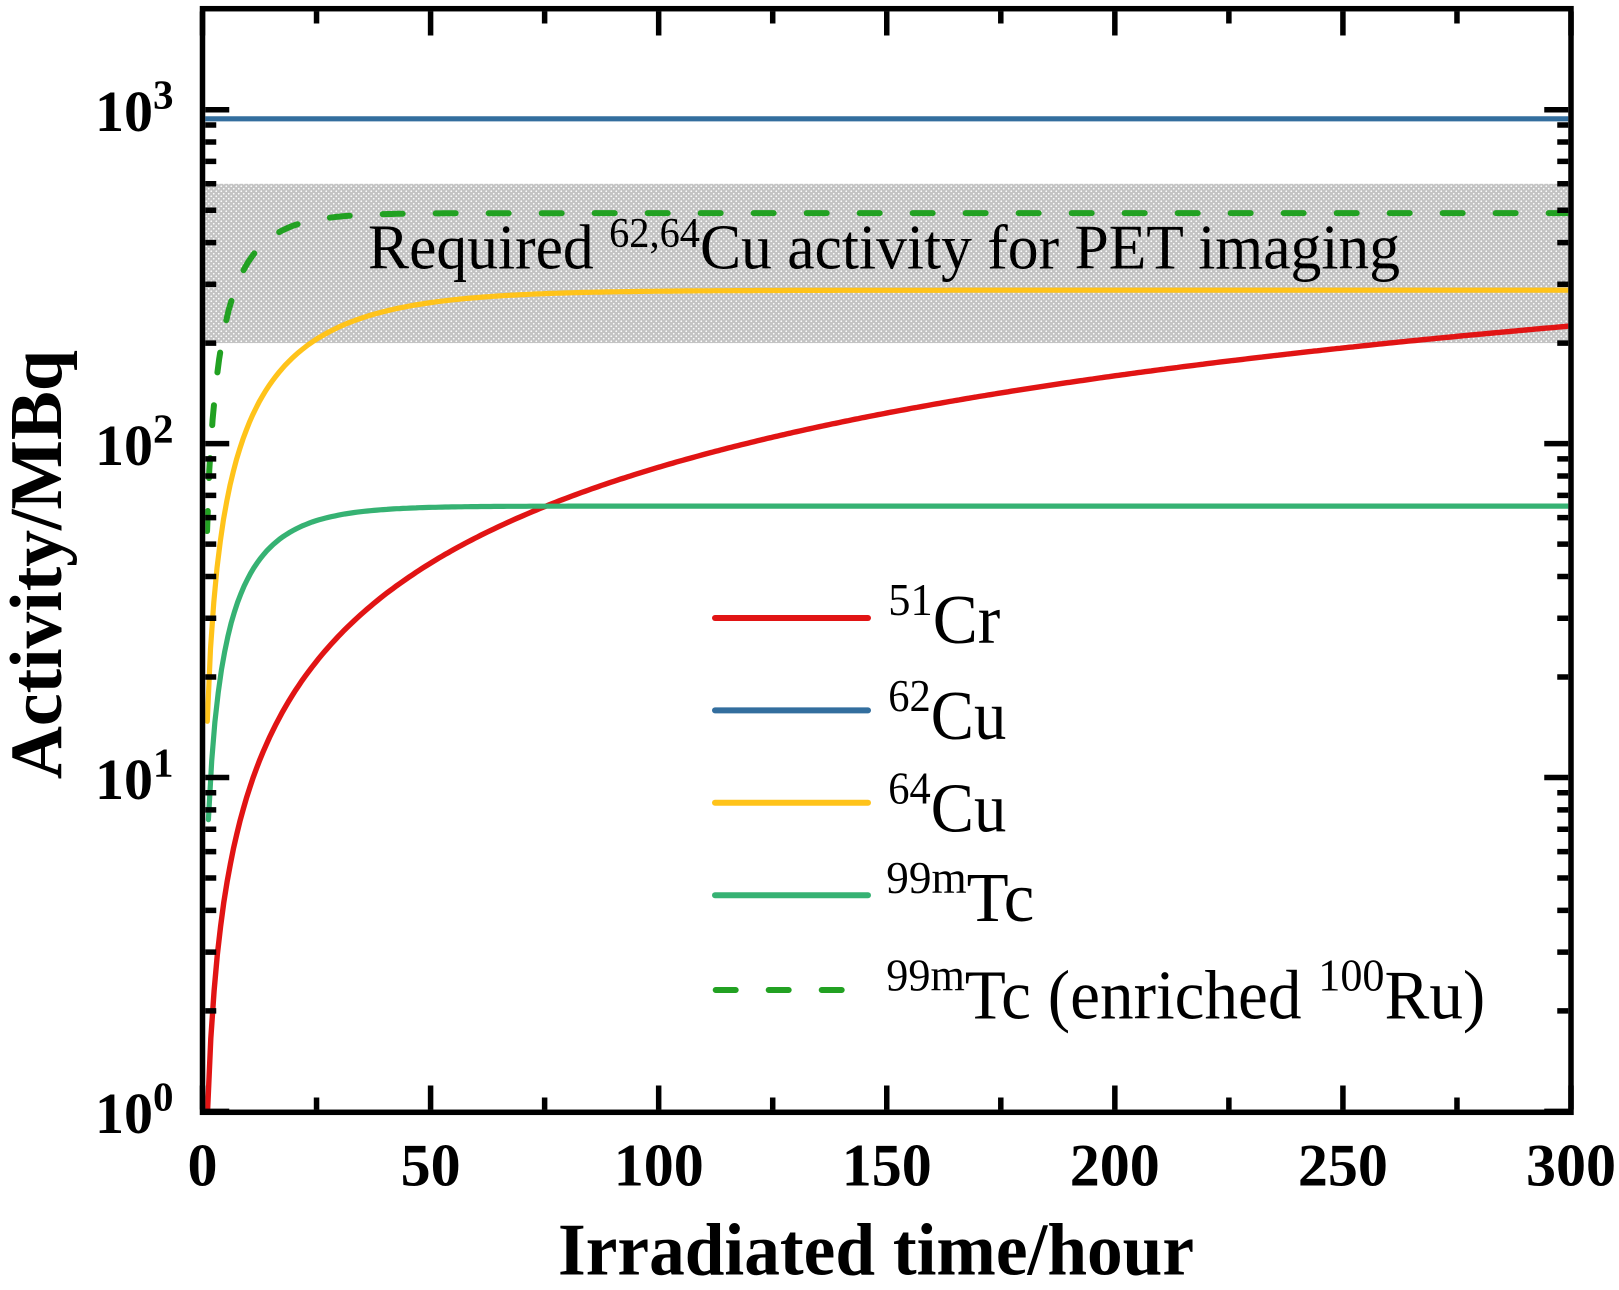 The height and width of the screenshot is (1290, 1619). What do you see at coordinates (659, 1166) in the screenshot?
I see `svg-text: 100` at bounding box center [659, 1166].